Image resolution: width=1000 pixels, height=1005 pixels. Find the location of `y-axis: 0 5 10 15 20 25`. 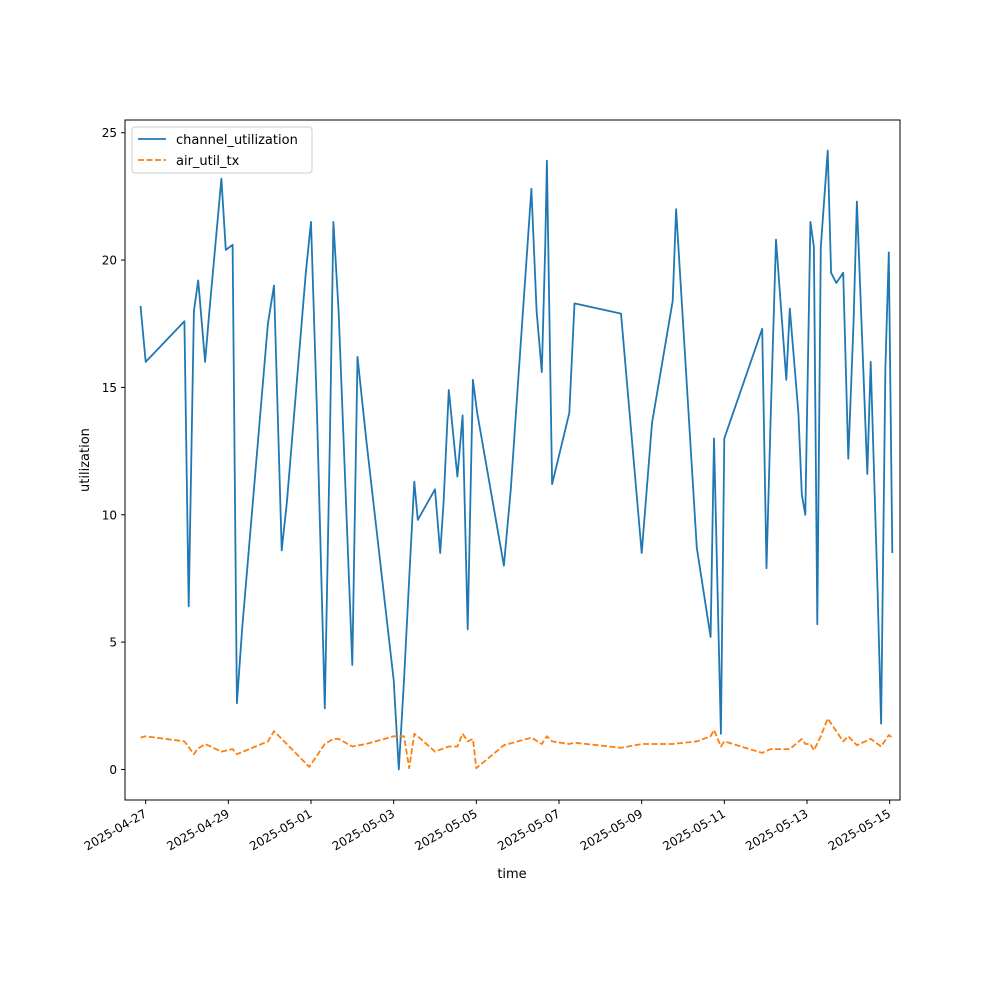

y-axis: 0 5 10 15 20 25 is located at coordinates (113, 451).